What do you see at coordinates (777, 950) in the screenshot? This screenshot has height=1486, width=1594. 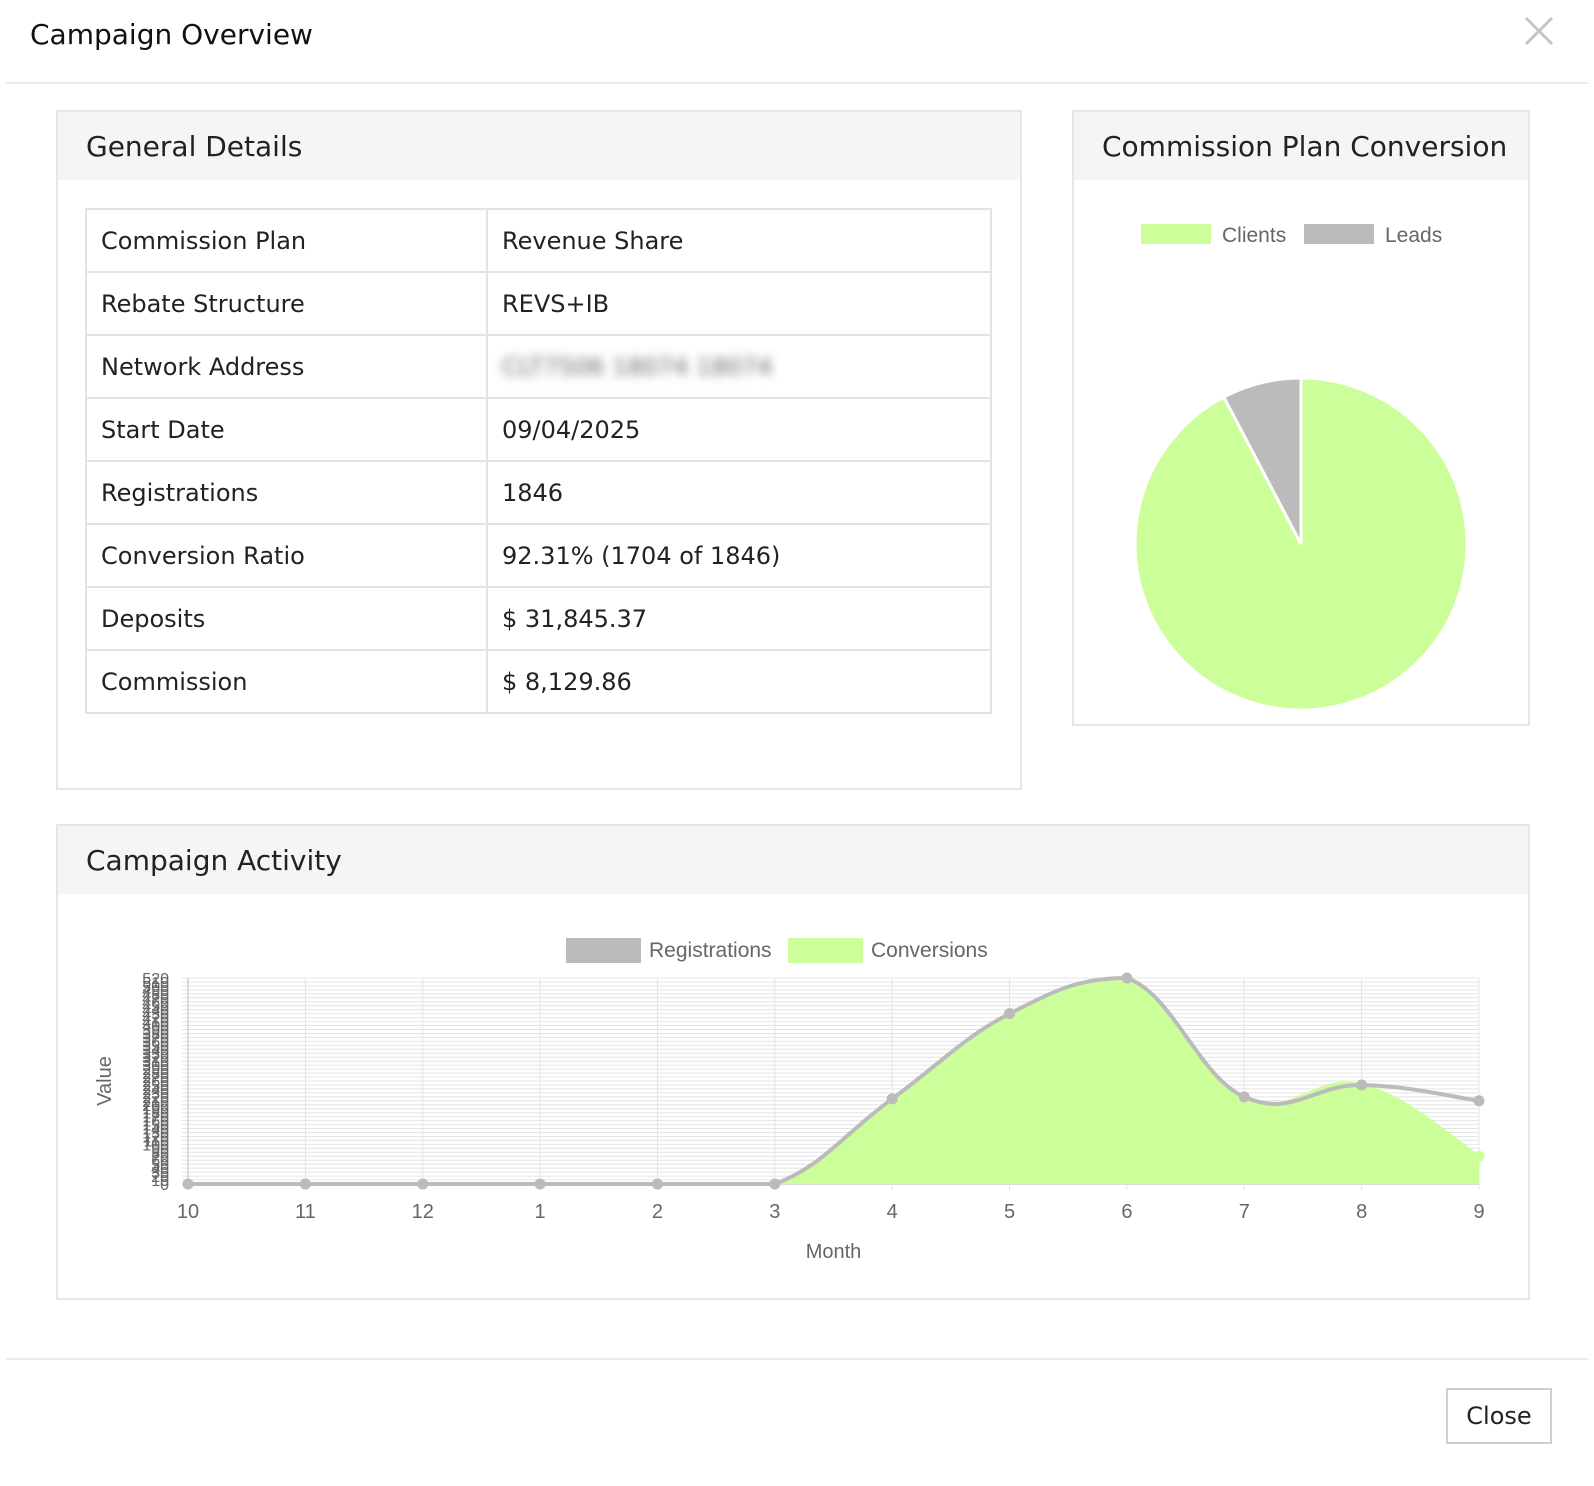 I see `activity-legend: Registrations Conversions` at bounding box center [777, 950].